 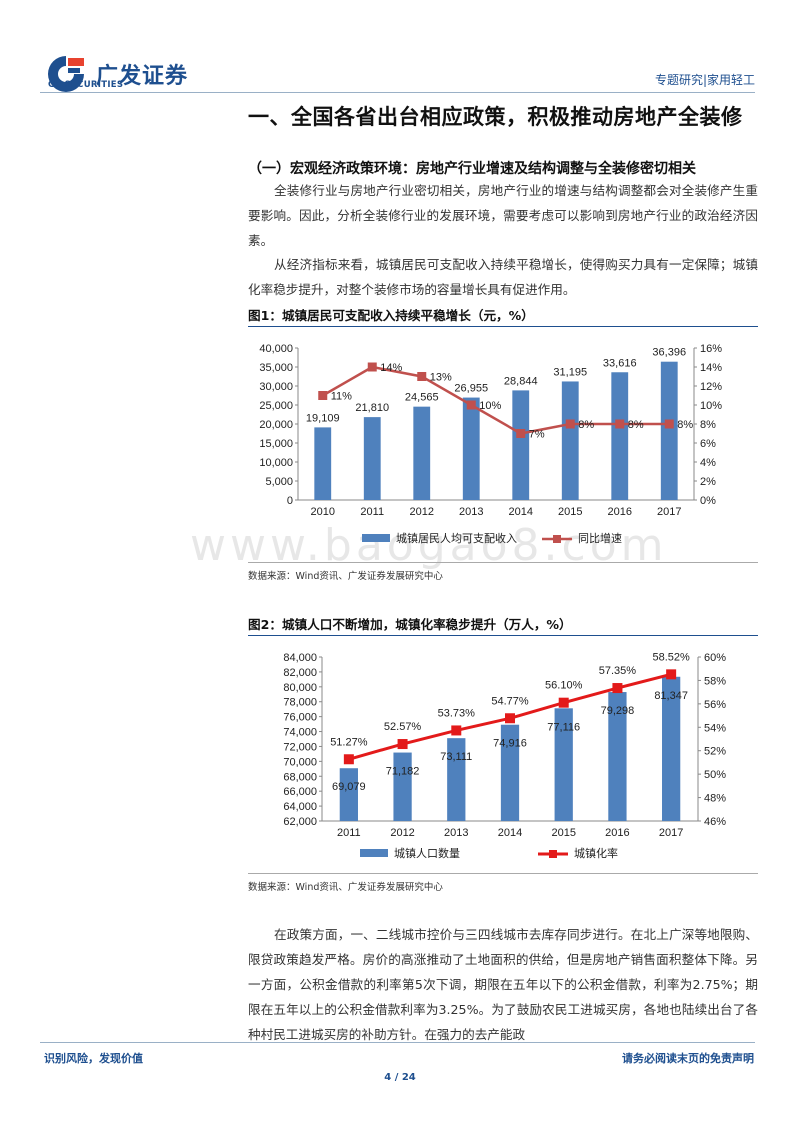 I want to click on y2-tick-label: 14%, so click(x=711, y=368).